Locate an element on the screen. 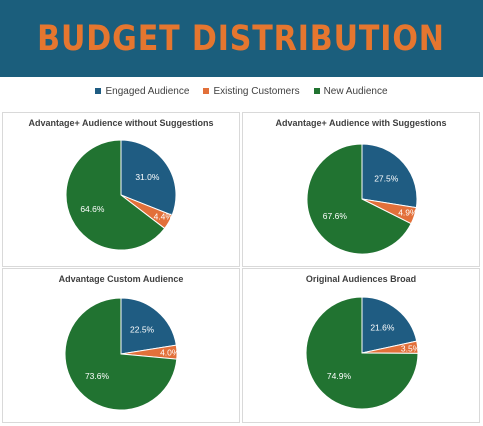 This screenshot has width=483, height=426. pie-chart: 31.0% 4.4% 64.6% is located at coordinates (121, 195).